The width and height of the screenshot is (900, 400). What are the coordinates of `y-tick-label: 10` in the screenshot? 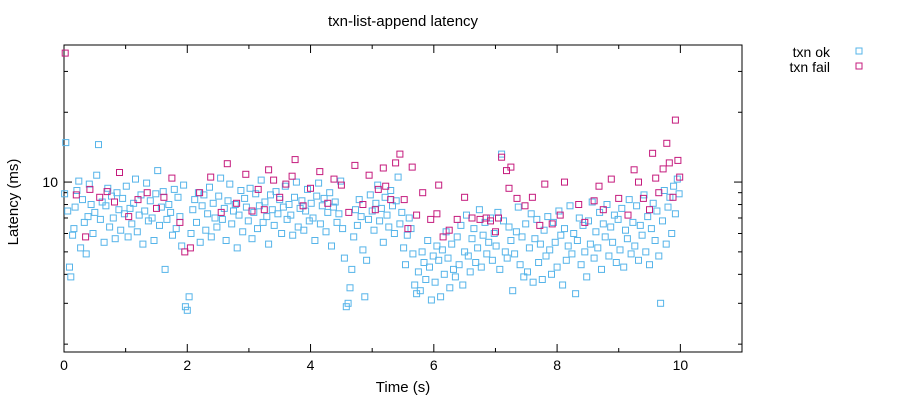 It's located at (50, 182).